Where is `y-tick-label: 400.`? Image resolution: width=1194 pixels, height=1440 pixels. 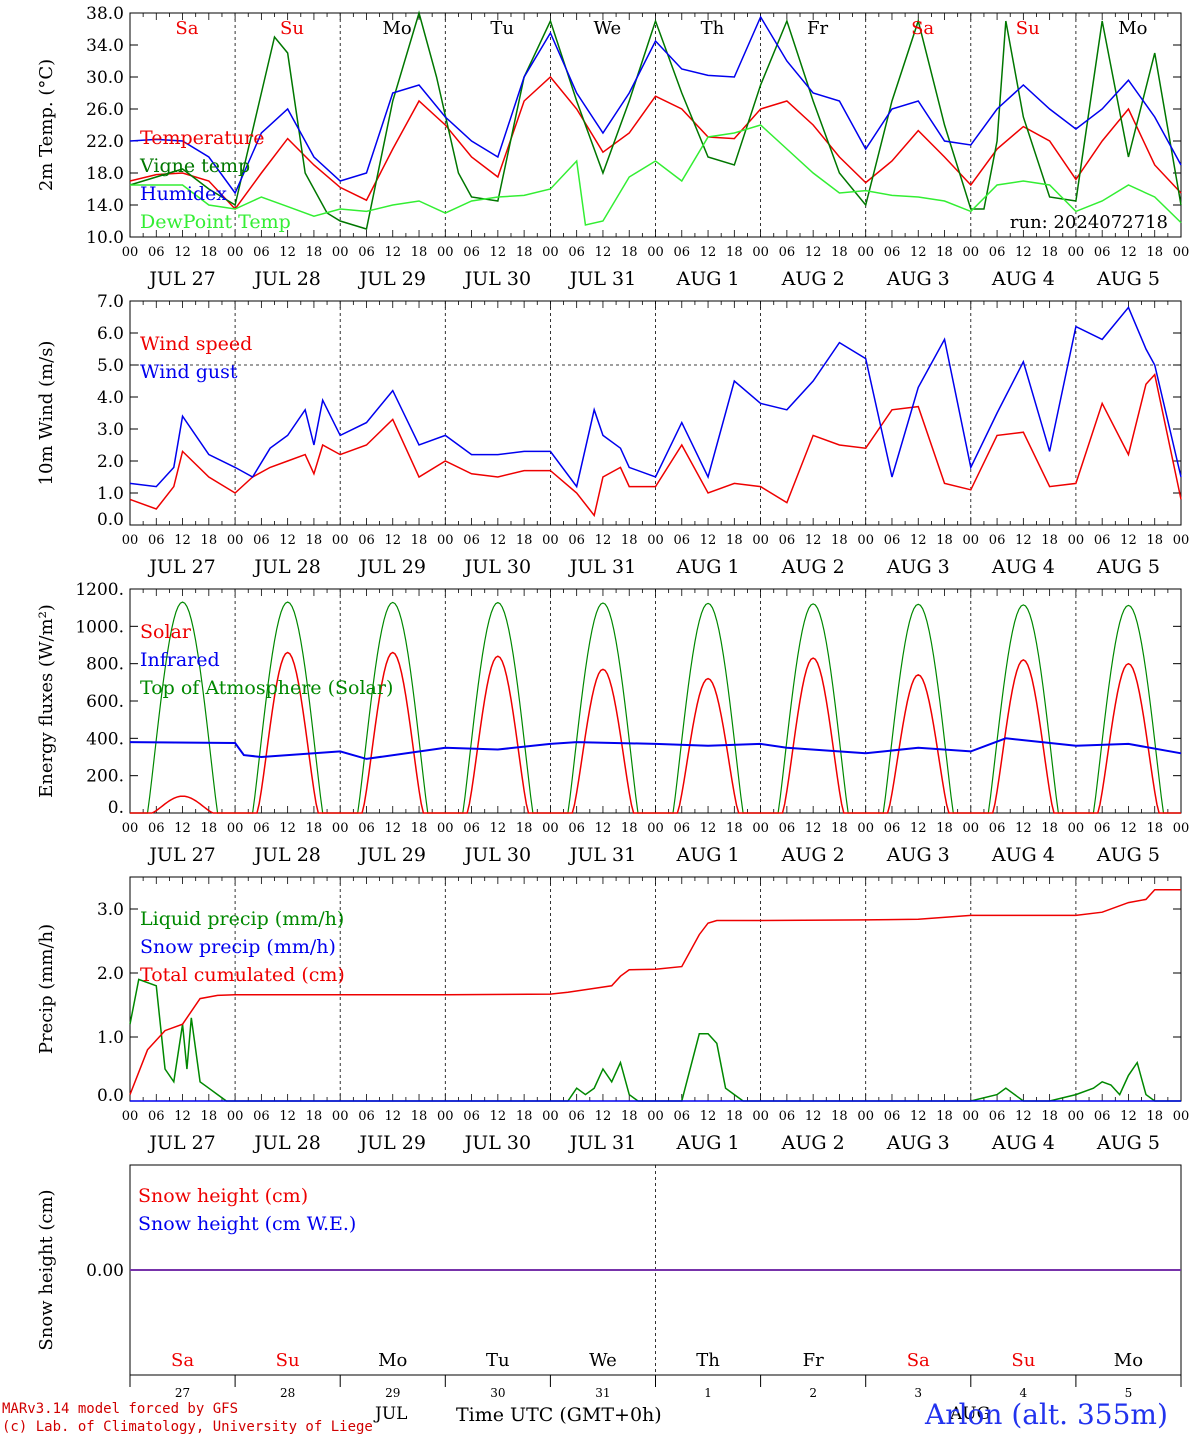
y-tick-label: 400. is located at coordinates (105, 739).